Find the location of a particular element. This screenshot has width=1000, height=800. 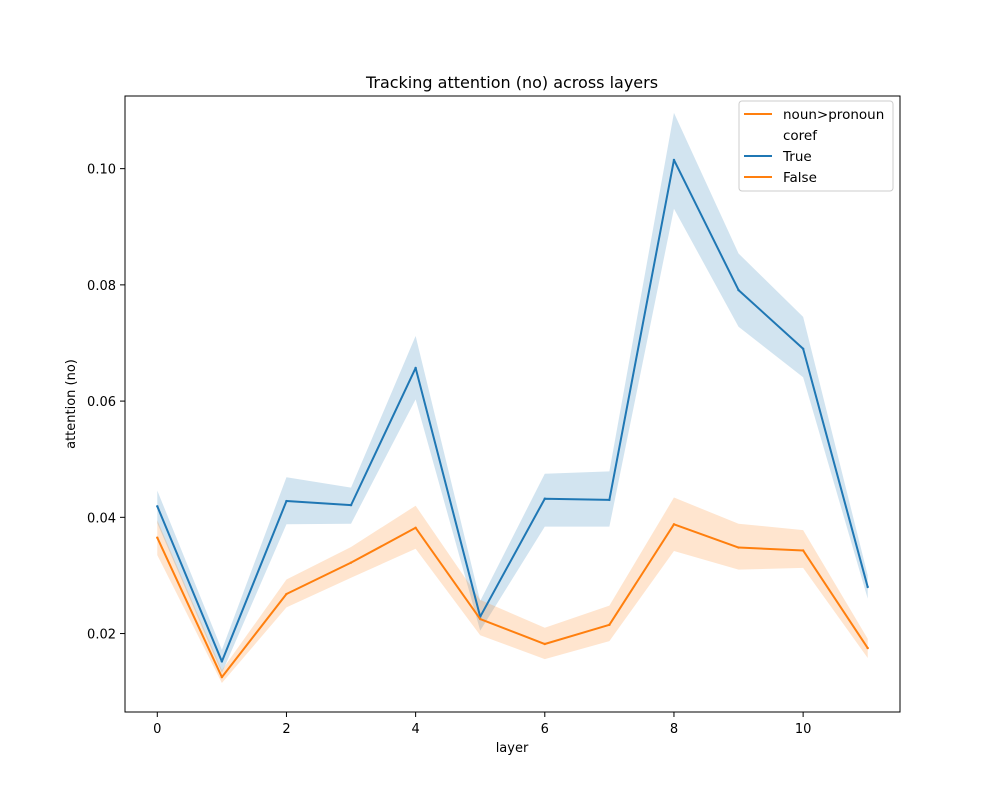

y-axis-ticks: 0.02 0.04 0.06 0.08 0.10 is located at coordinates (106, 403).